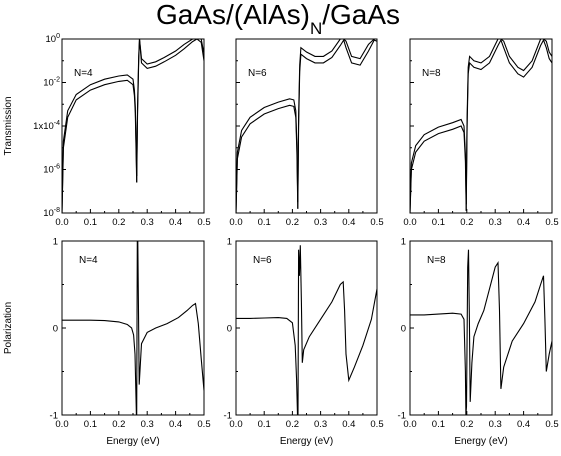  What do you see at coordinates (361, 15) in the screenshot?
I see `title-tail: /GaAs` at bounding box center [361, 15].